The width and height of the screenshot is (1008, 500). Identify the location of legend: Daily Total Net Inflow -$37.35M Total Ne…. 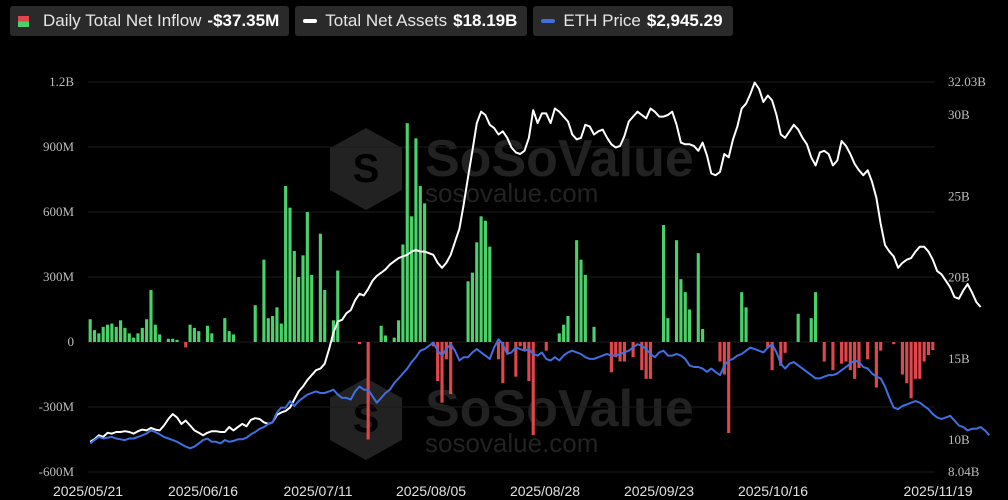
(371, 21).